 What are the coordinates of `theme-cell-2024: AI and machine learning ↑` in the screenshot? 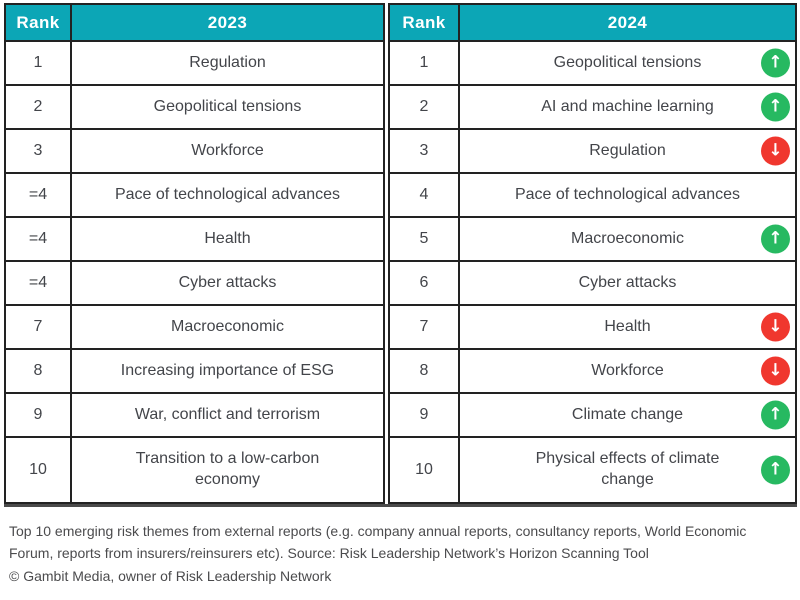 It's located at (627, 107).